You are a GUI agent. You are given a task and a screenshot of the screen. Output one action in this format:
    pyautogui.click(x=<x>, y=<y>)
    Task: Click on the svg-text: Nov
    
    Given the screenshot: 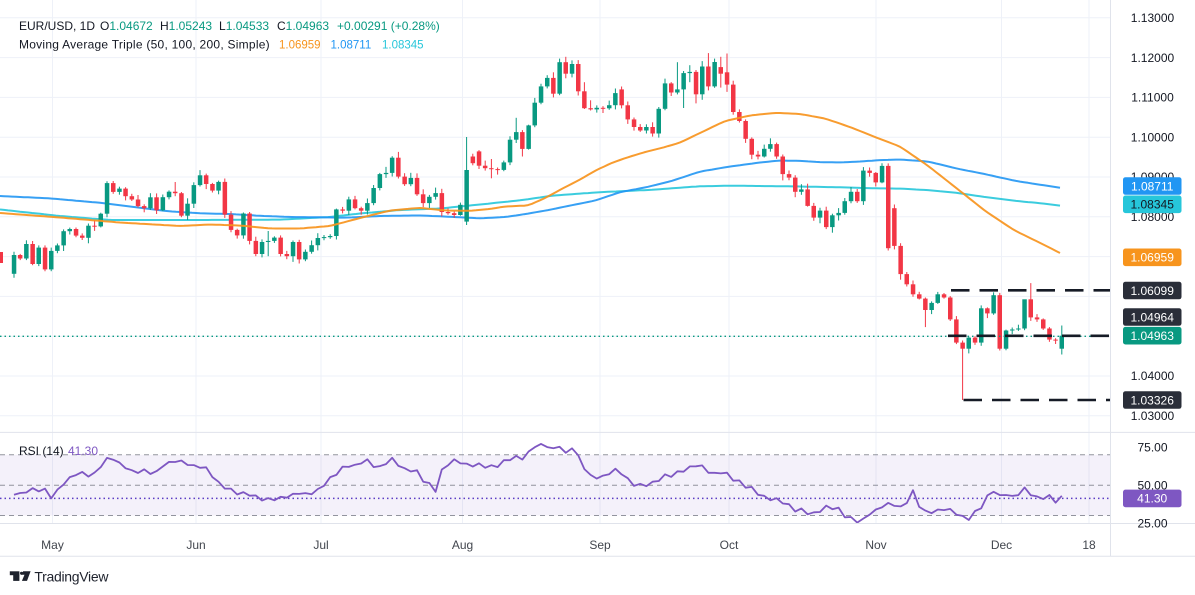 What is the action you would take?
    pyautogui.click(x=875, y=545)
    